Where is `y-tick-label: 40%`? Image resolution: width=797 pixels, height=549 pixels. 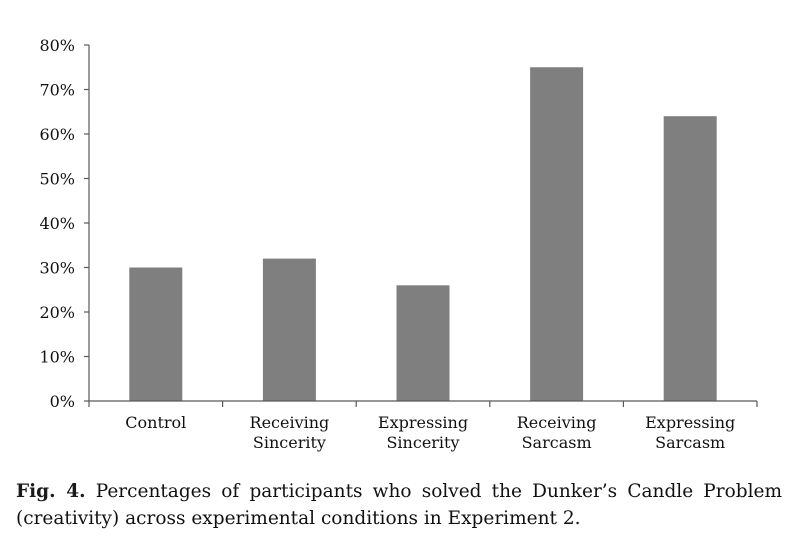 y-tick-label: 40% is located at coordinates (57, 223).